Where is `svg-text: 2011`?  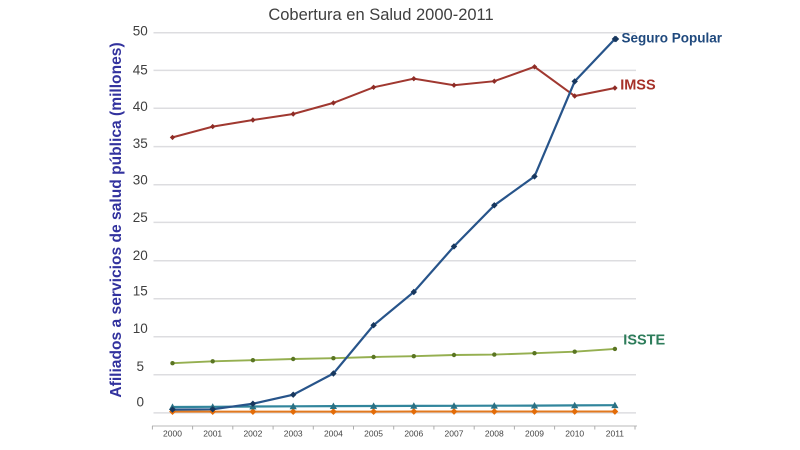
svg-text: 2011 is located at coordinates (615, 433).